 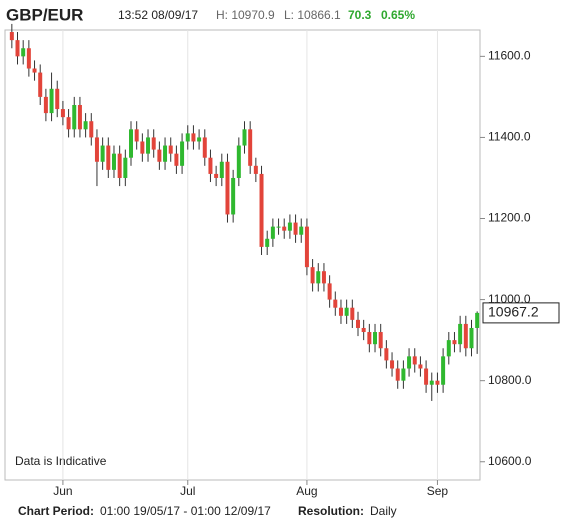 I want to click on y-tick-label: 10600.0, so click(x=510, y=461).